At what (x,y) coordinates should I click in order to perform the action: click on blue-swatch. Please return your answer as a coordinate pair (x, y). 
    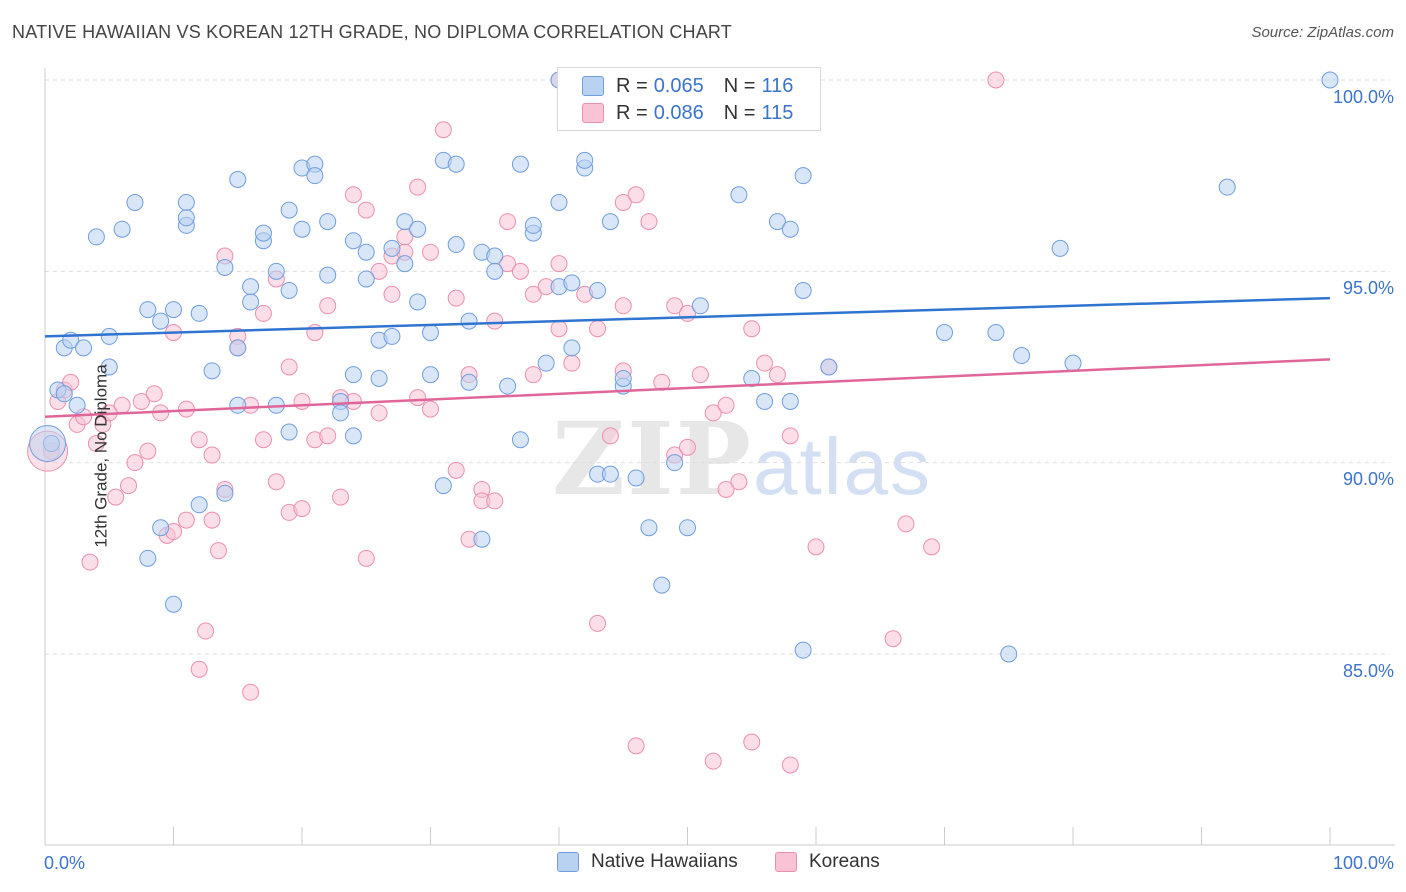
    Looking at the image, I should click on (568, 862).